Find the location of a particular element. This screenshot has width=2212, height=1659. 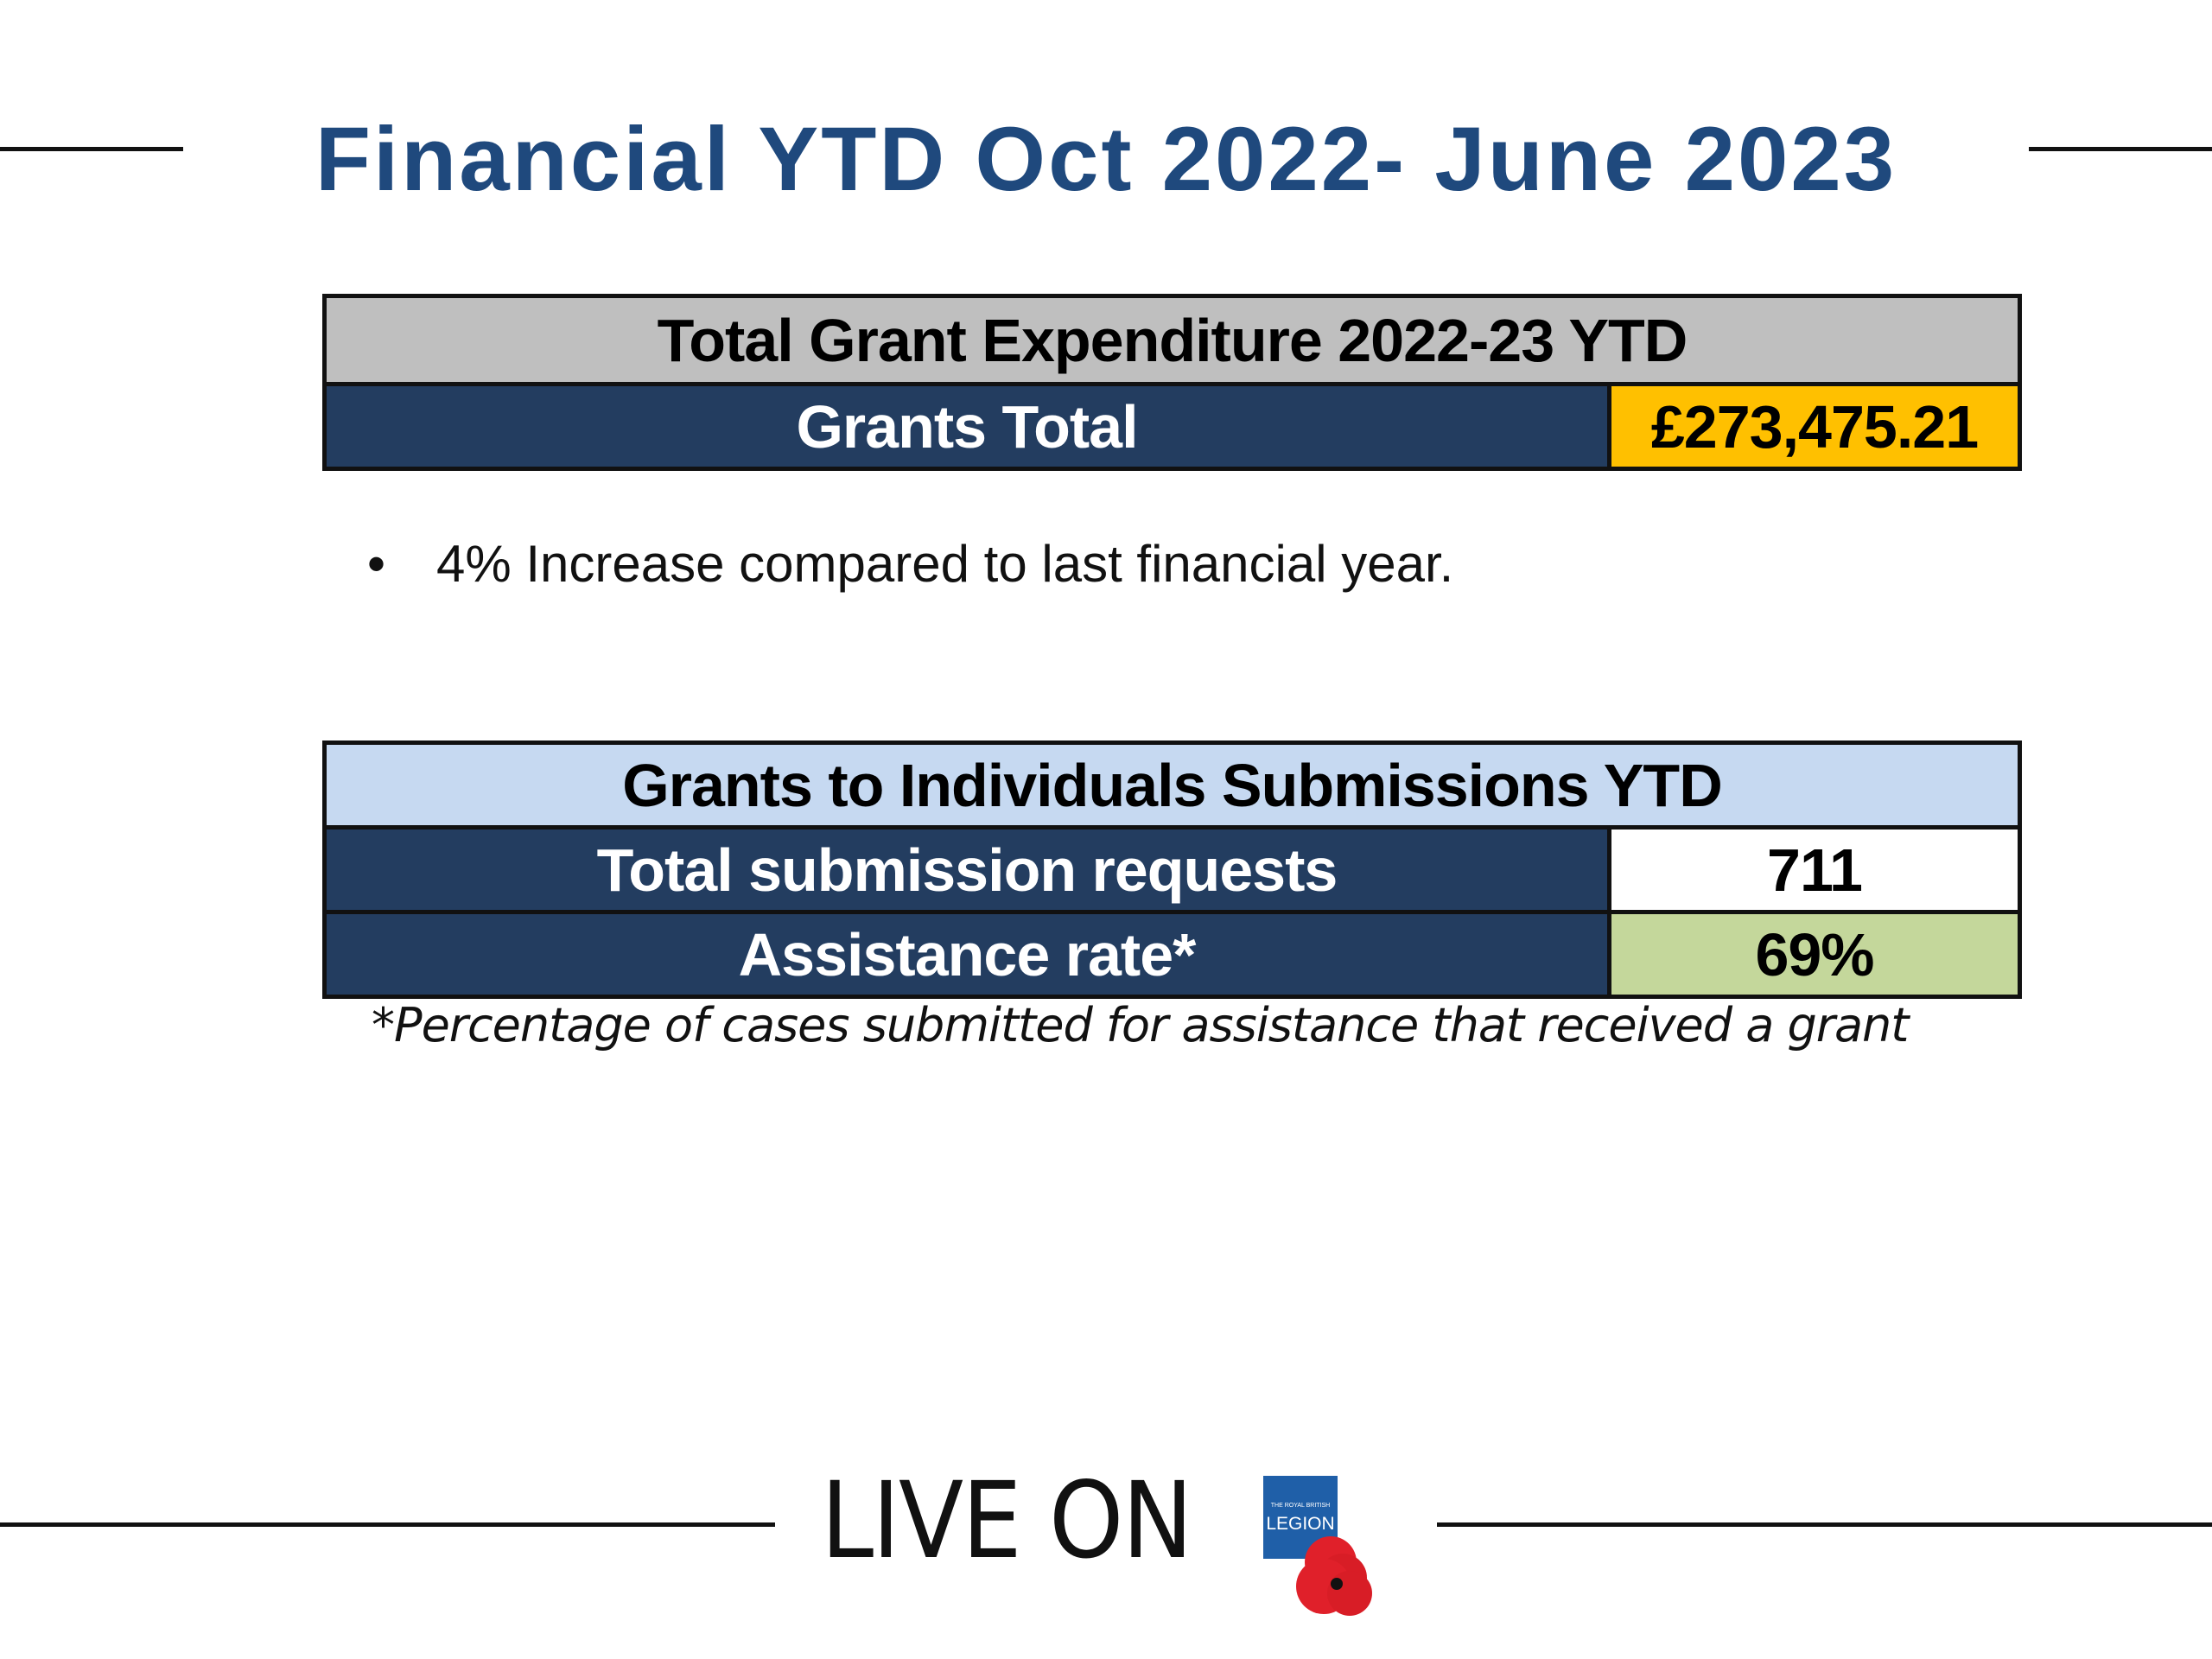

expenditure-table-header: Total Grant Expenditure 2022-23 YTD is located at coordinates (1172, 340).